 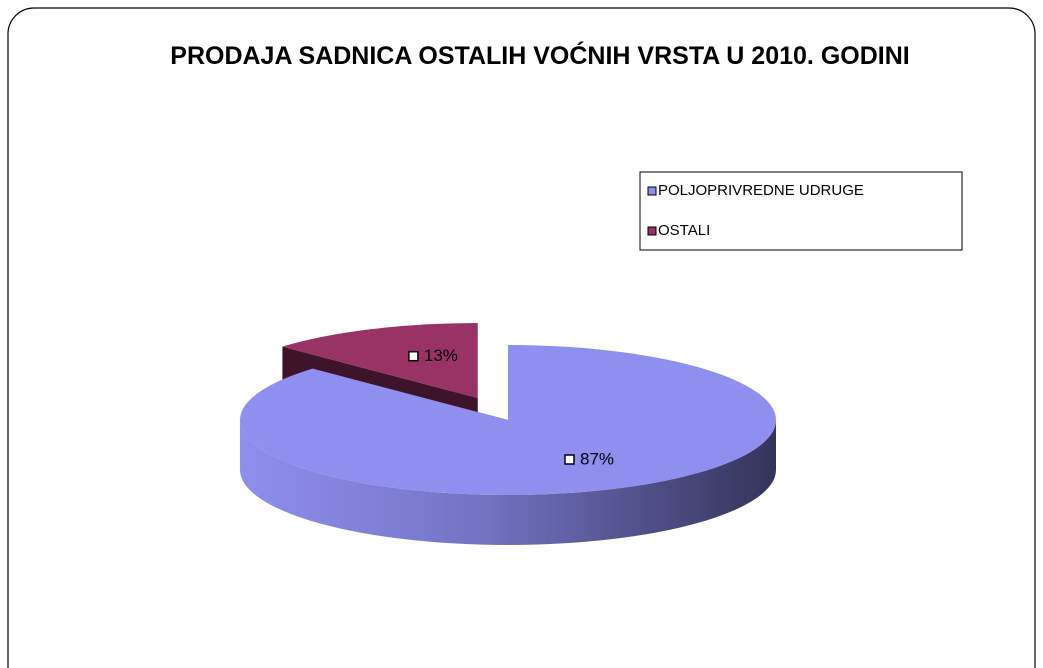 I want to click on legend-label: POLJOPRIVREDNE UDRUGE, so click(x=761, y=190).